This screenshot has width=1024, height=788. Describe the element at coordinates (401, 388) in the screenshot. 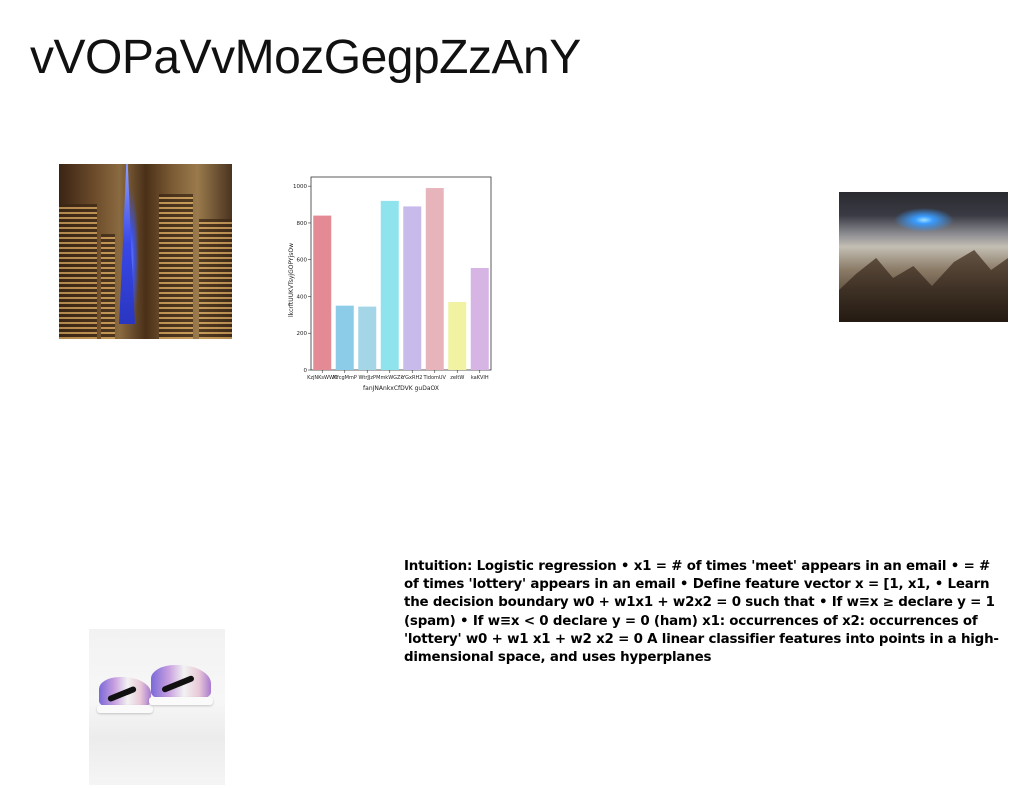

I see `x-axis-label: fanJNAnkxCfDVK guDaOX` at that location.